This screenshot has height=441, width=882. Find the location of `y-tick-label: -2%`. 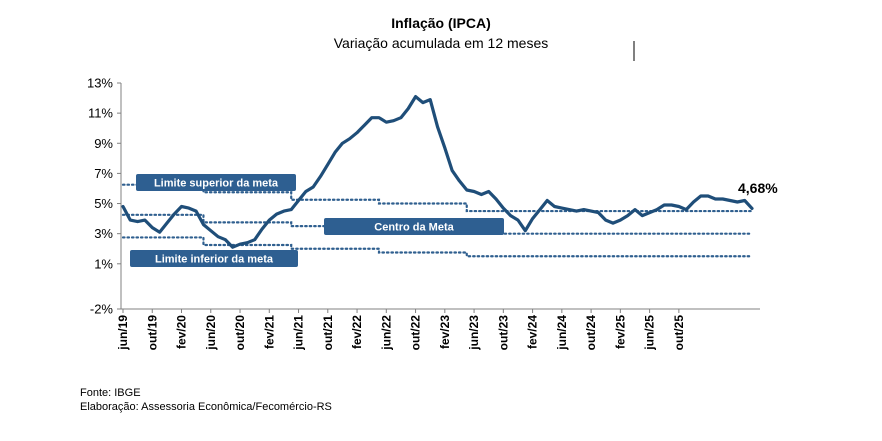

y-tick-label: -2% is located at coordinates (102, 309).